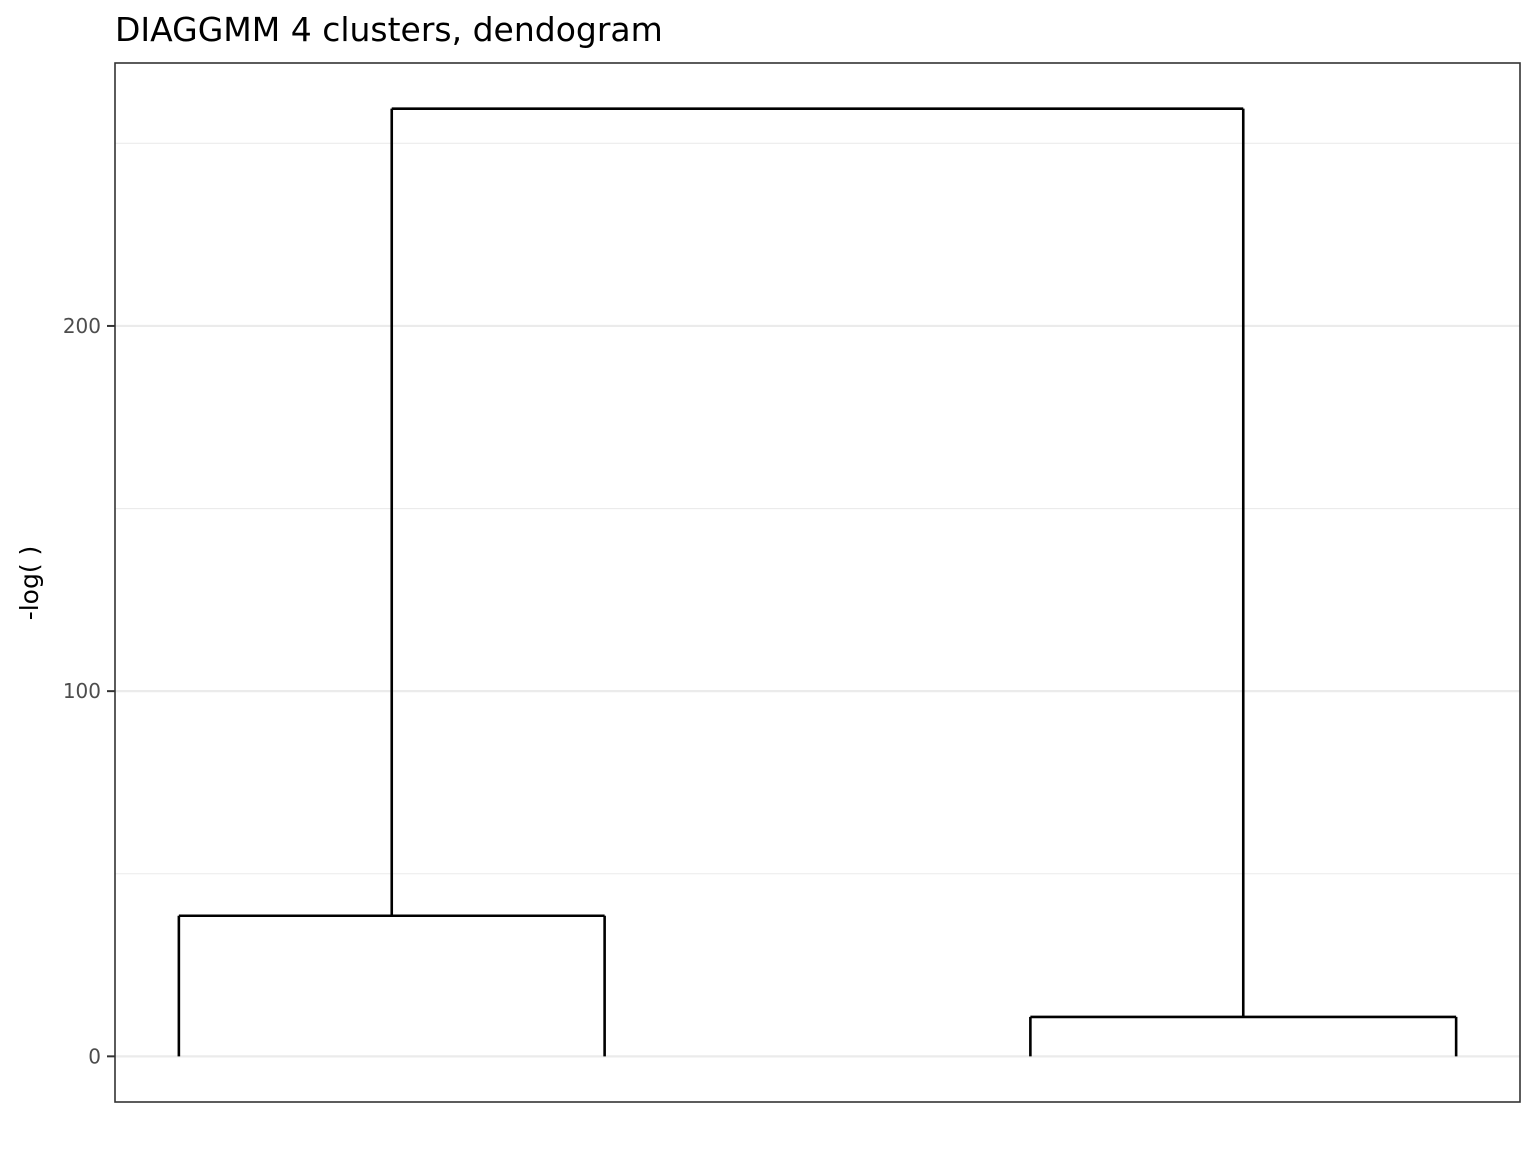  What do you see at coordinates (82, 691) in the screenshot?
I see `y-tick-label-1: 100` at bounding box center [82, 691].